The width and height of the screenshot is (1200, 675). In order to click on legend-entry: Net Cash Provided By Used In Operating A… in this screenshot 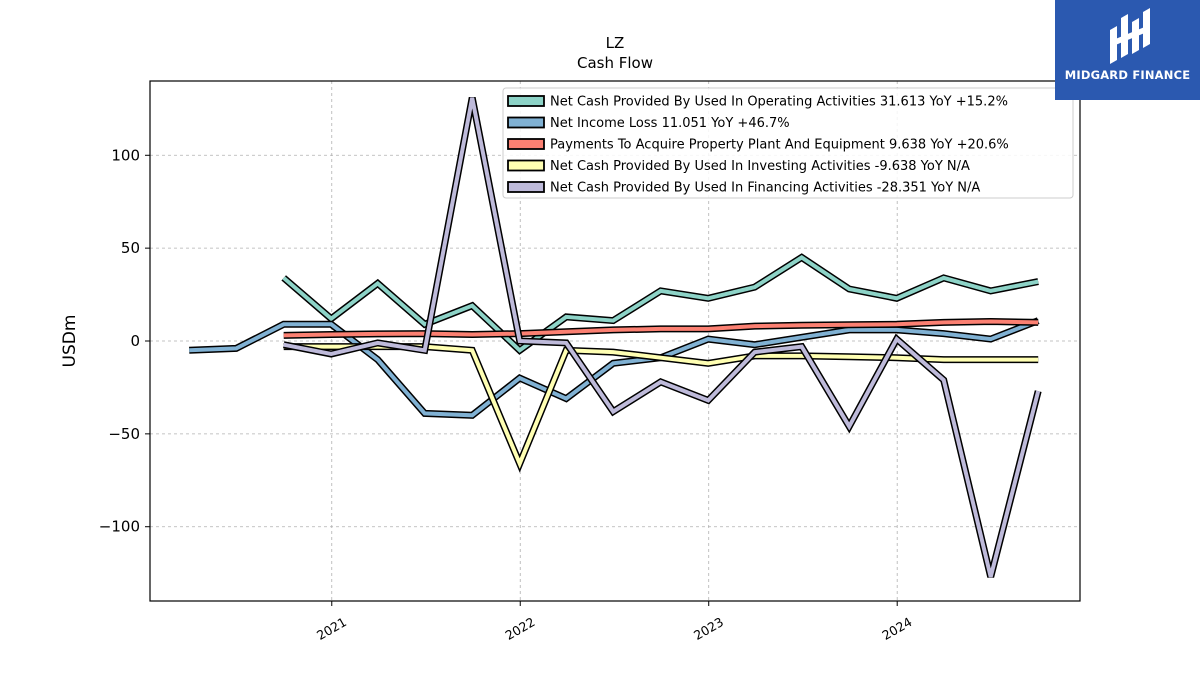, I will do `click(779, 102)`.